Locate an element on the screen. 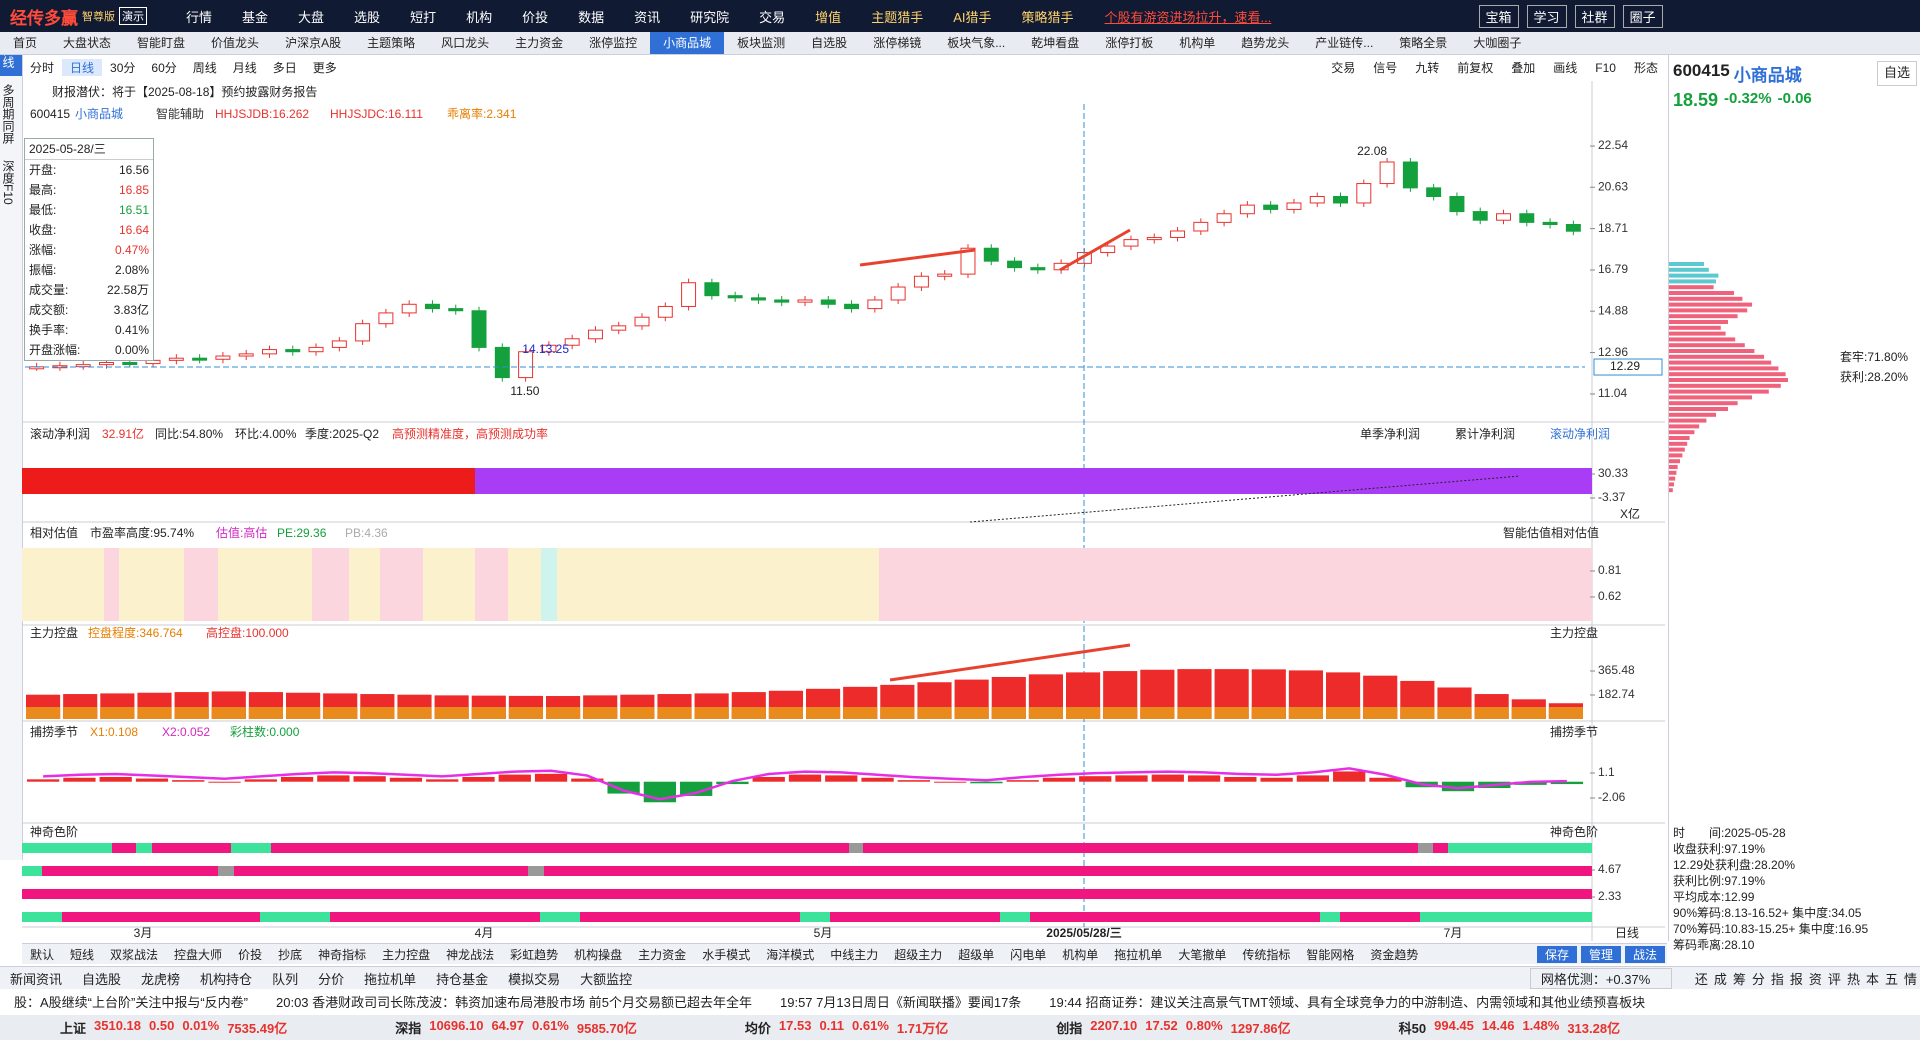 This screenshot has height=1040, width=1920. side-tab: 深度F10 is located at coordinates (8, 182).